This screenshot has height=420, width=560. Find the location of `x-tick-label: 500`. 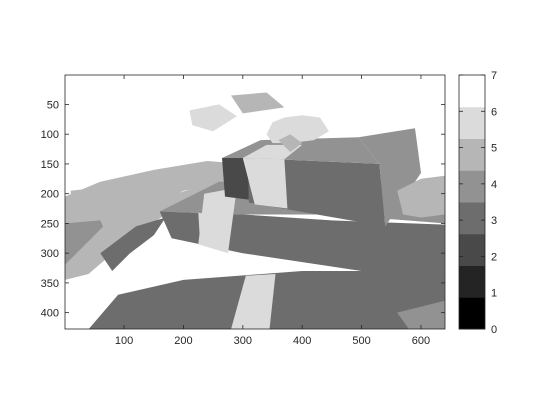

x-tick-label: 500 is located at coordinates (361, 341).